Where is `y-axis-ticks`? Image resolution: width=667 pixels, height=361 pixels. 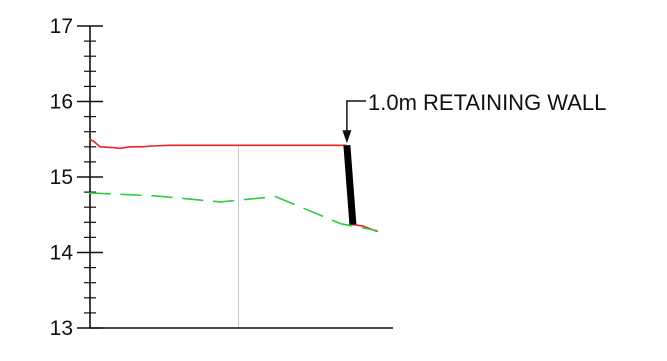 y-axis-ticks is located at coordinates (90, 177).